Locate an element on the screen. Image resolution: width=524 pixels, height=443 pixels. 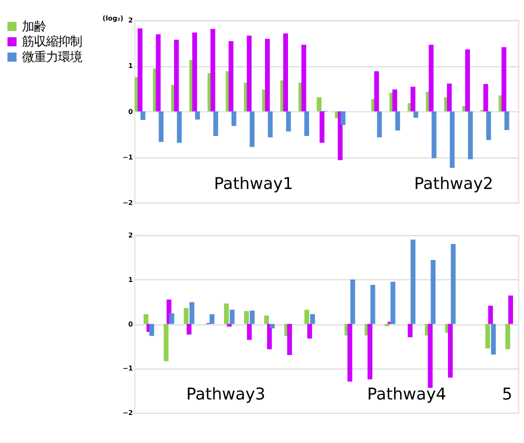
legend-label: 微重力環境 is located at coordinates (52, 56).